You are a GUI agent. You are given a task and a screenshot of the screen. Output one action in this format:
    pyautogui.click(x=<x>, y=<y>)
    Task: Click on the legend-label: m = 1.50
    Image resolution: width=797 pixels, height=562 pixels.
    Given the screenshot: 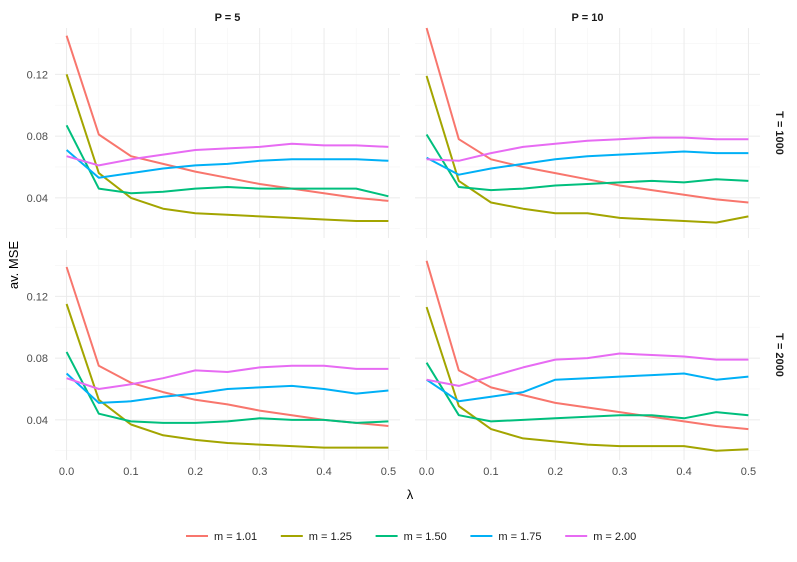 What is the action you would take?
    pyautogui.click(x=425, y=537)
    